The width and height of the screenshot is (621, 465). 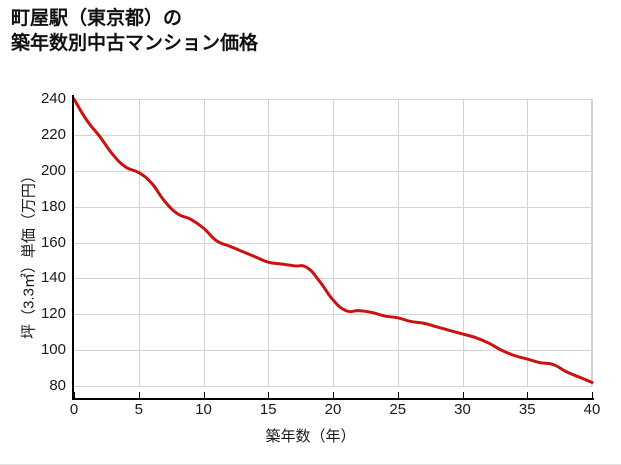 I want to click on x-tick-label-30: 30, so click(x=462, y=409).